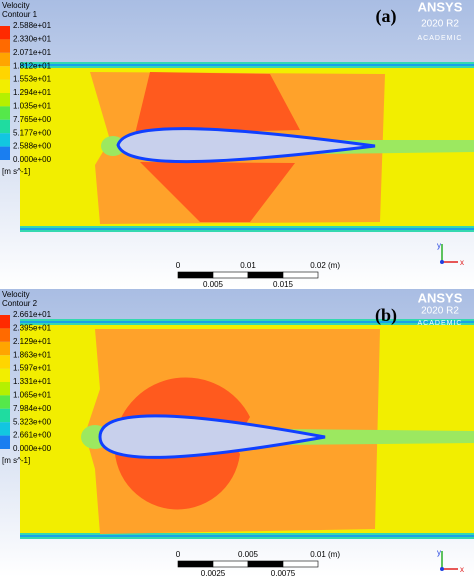 The height and width of the screenshot is (582, 474). I want to click on legend-label: 5.323e+00, so click(32, 421).